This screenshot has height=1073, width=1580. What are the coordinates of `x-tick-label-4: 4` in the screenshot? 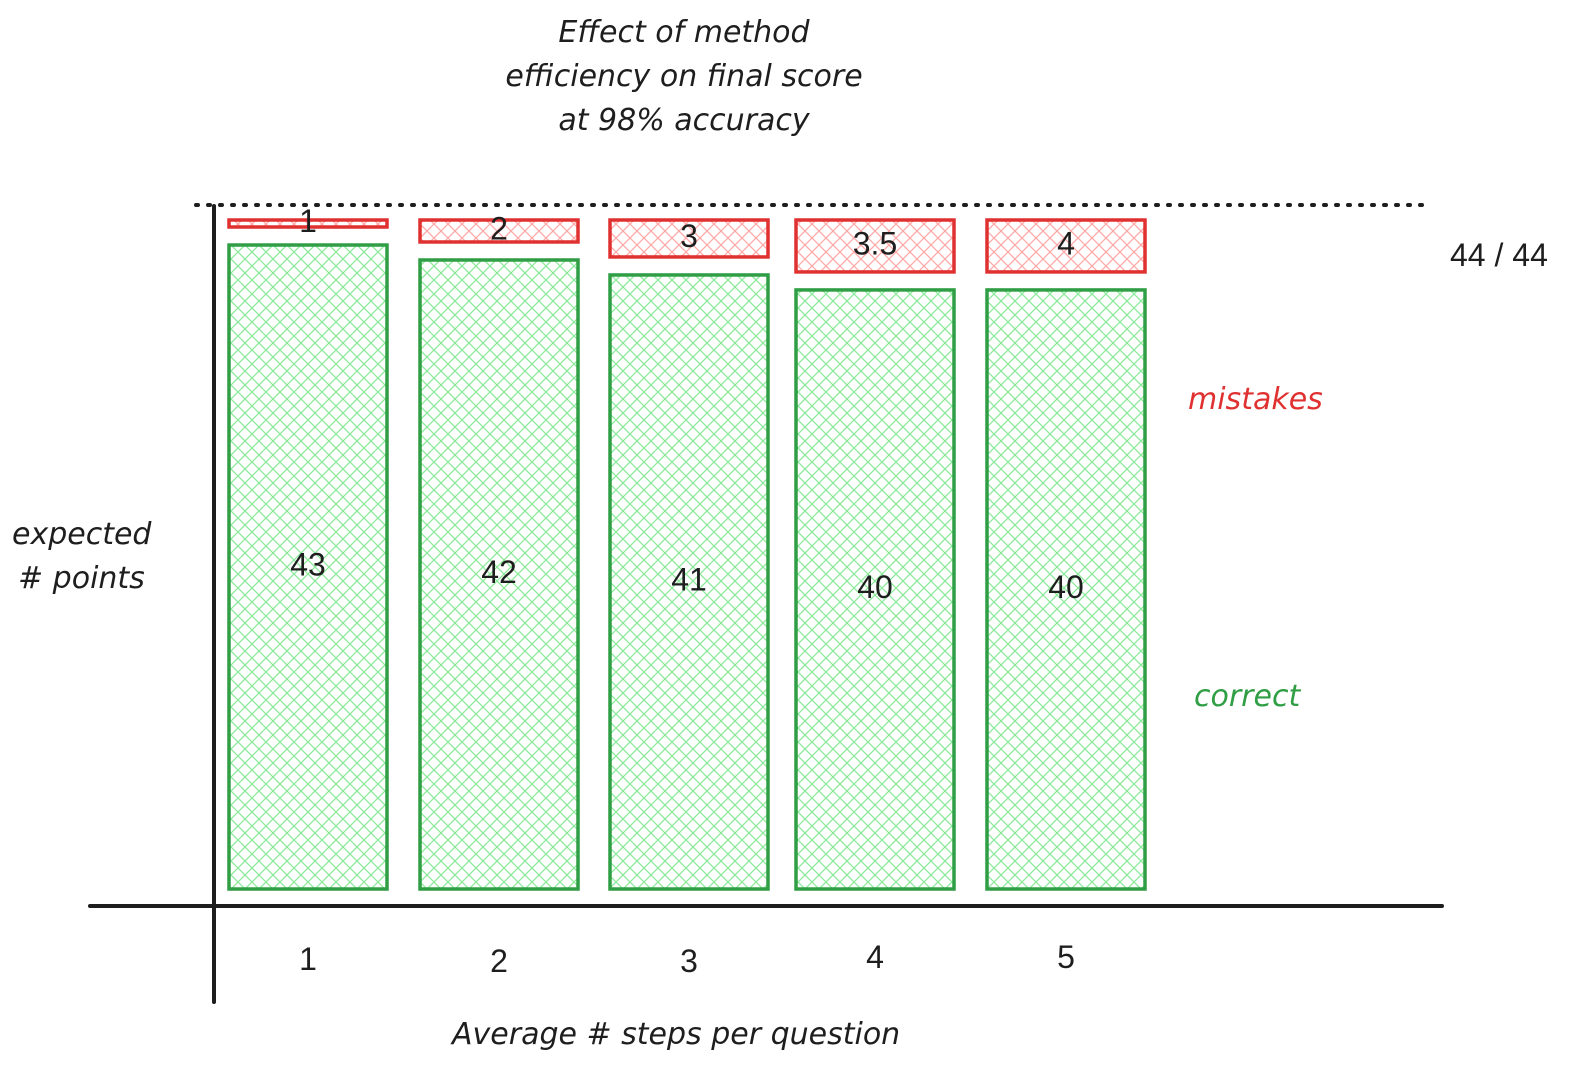 It's located at (875, 957).